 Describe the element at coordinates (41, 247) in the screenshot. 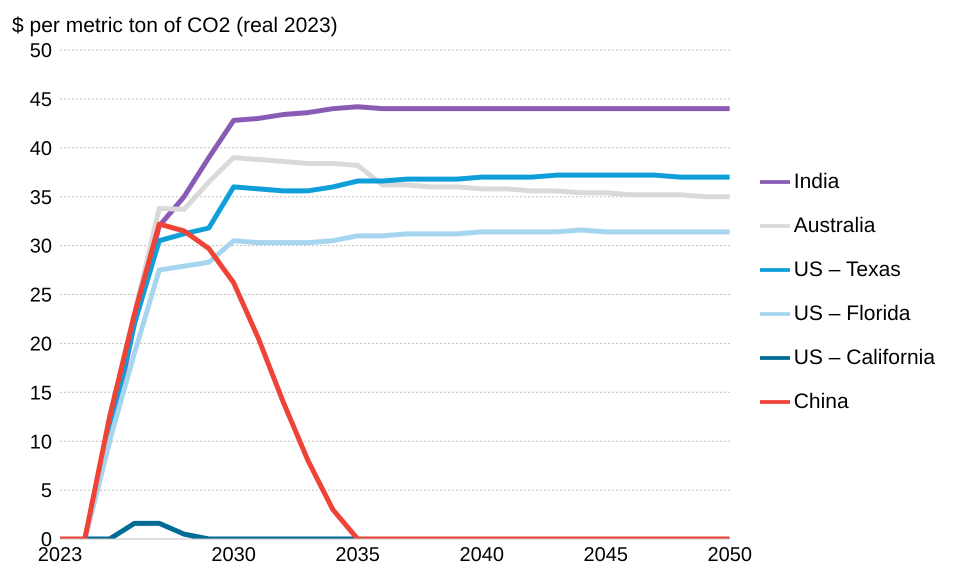

I see `y-tick-label: 30` at that location.